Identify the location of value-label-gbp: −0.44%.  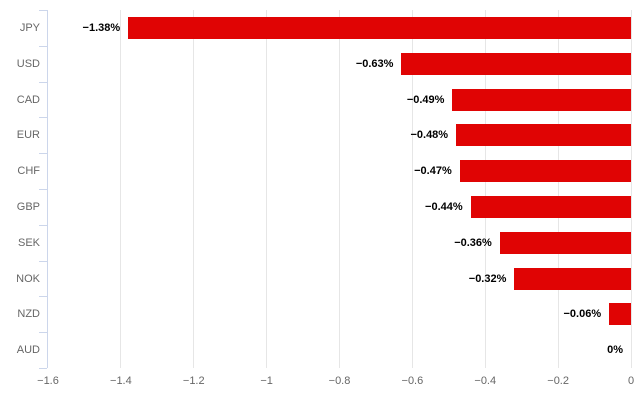
(444, 206).